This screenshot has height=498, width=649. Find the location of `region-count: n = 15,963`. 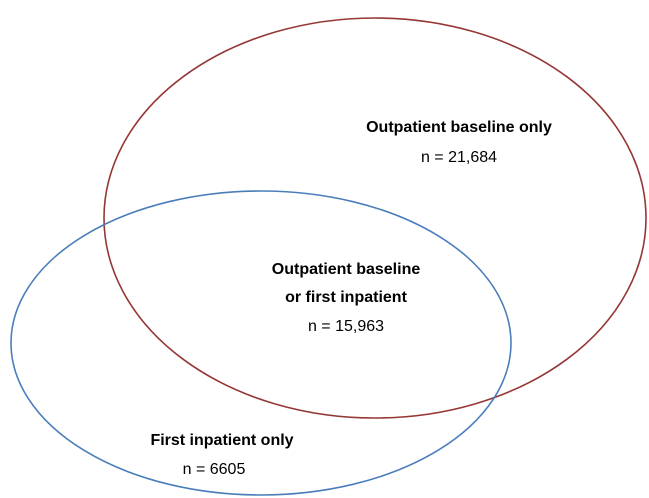

region-count: n = 15,963 is located at coordinates (346, 326).